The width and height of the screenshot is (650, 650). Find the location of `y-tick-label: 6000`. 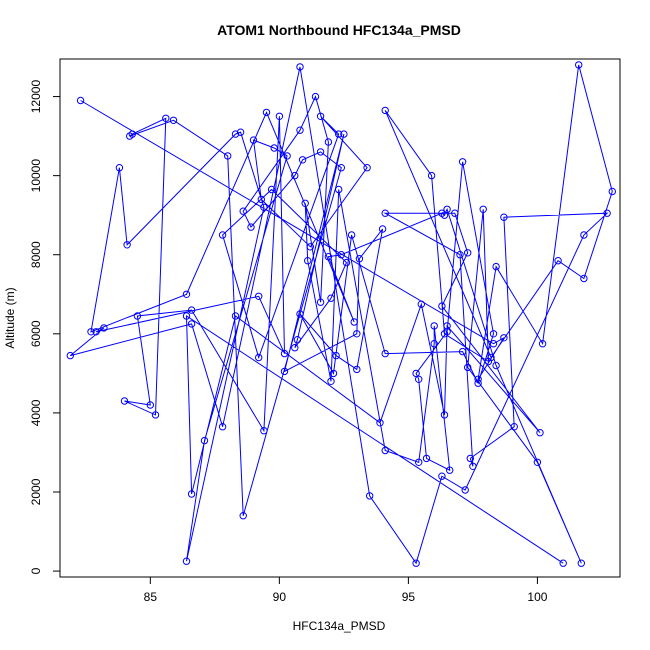

y-tick-label: 6000 is located at coordinates (36, 333).